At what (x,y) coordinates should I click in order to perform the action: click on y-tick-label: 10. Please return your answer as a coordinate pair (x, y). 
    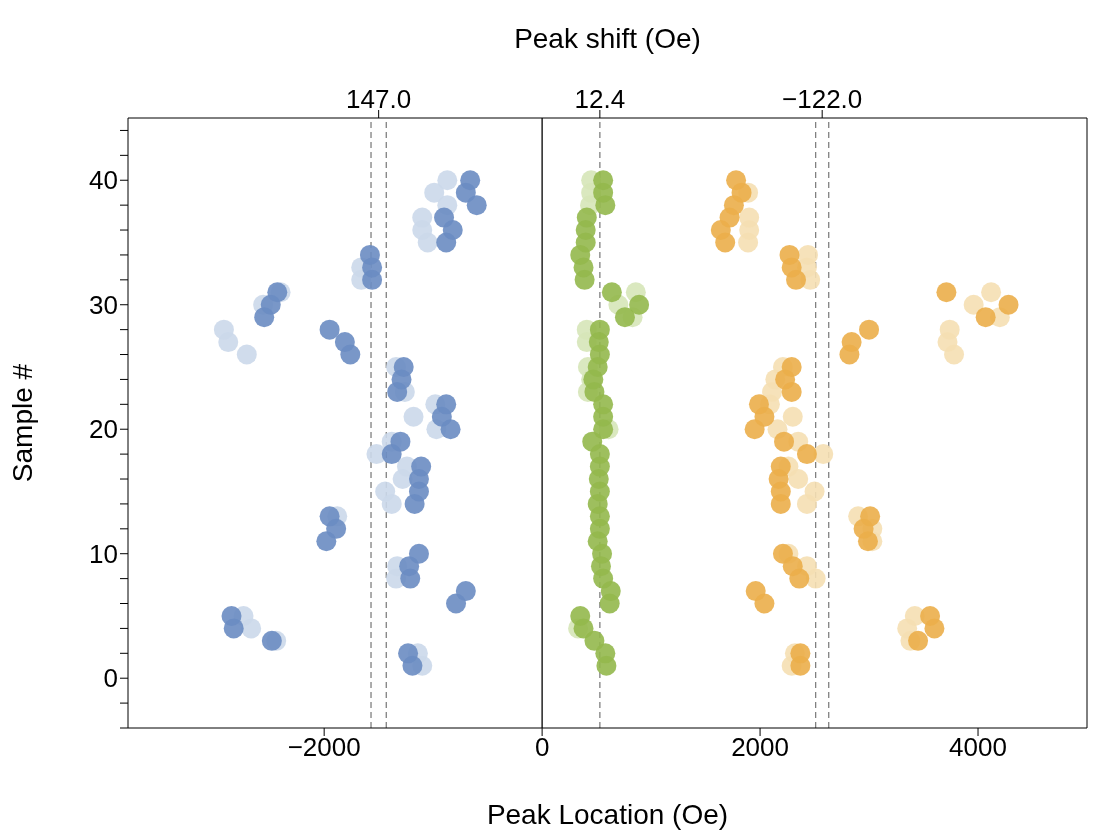
    Looking at the image, I should click on (103, 553).